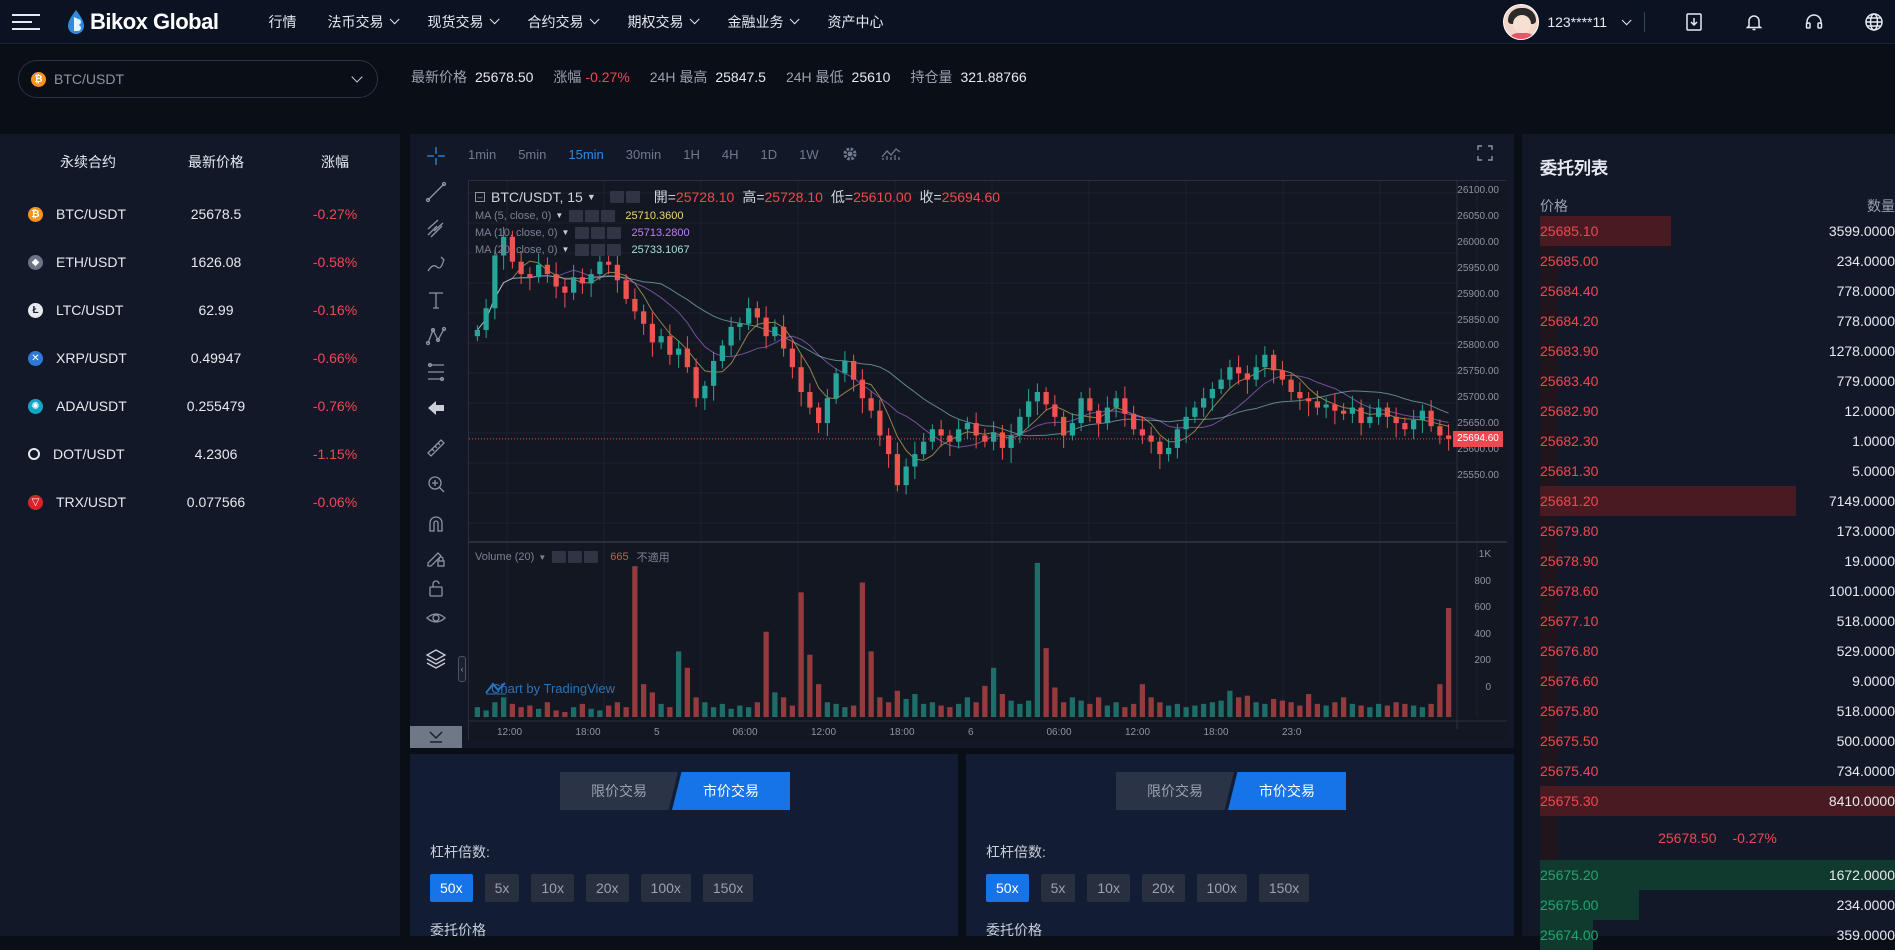 This screenshot has height=950, width=1895. Describe the element at coordinates (200, 310) in the screenshot. I see `pair-row: Ł LTC/USDT 62.99 -0.16%` at that location.